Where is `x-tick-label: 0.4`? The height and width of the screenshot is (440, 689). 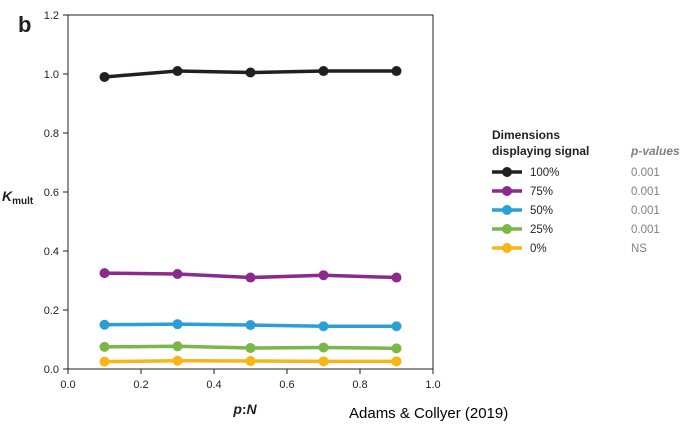
x-tick-label: 0.4 is located at coordinates (213, 385).